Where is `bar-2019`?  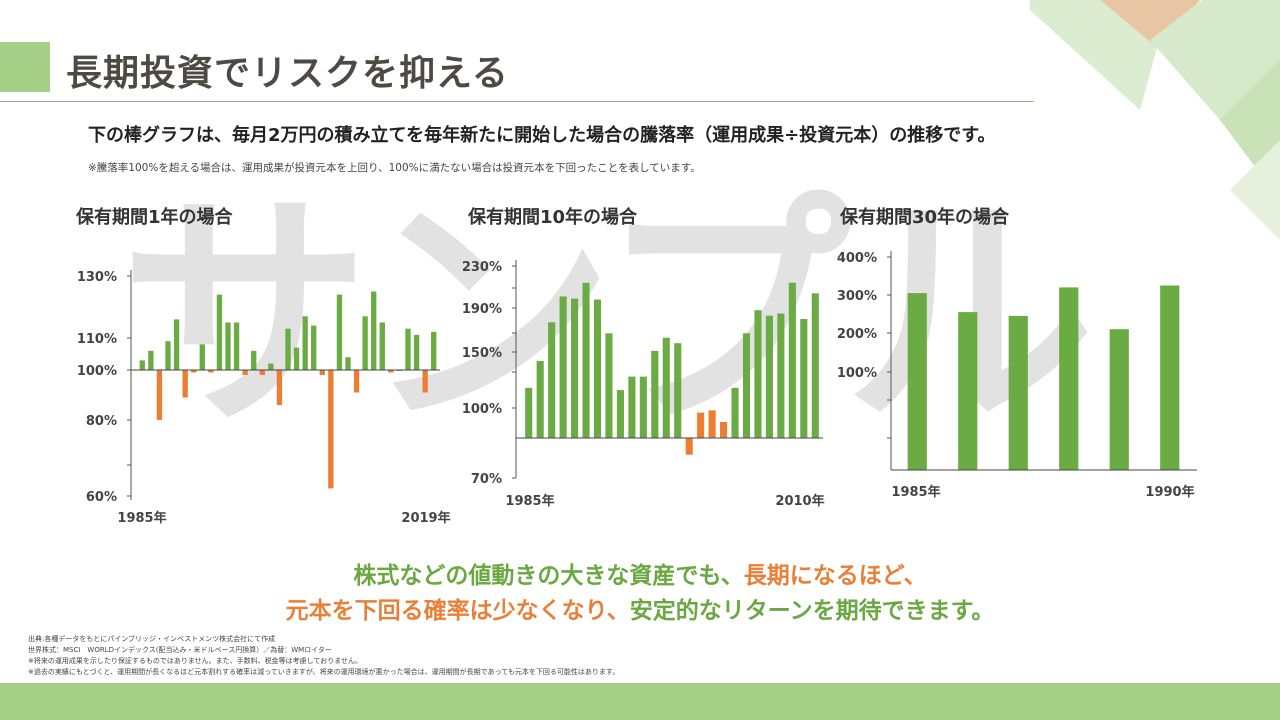
bar-2019 is located at coordinates (434, 350).